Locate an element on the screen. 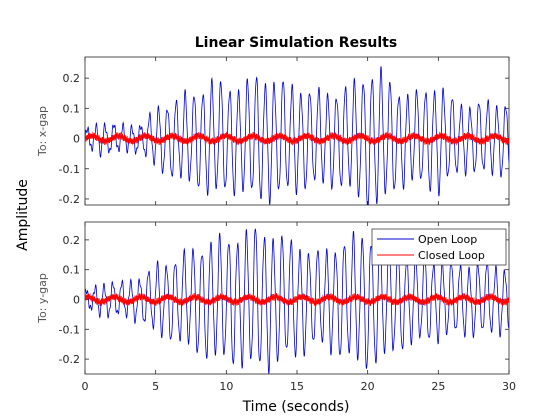  legend: Open Loop Closed Loop is located at coordinates (439, 247).